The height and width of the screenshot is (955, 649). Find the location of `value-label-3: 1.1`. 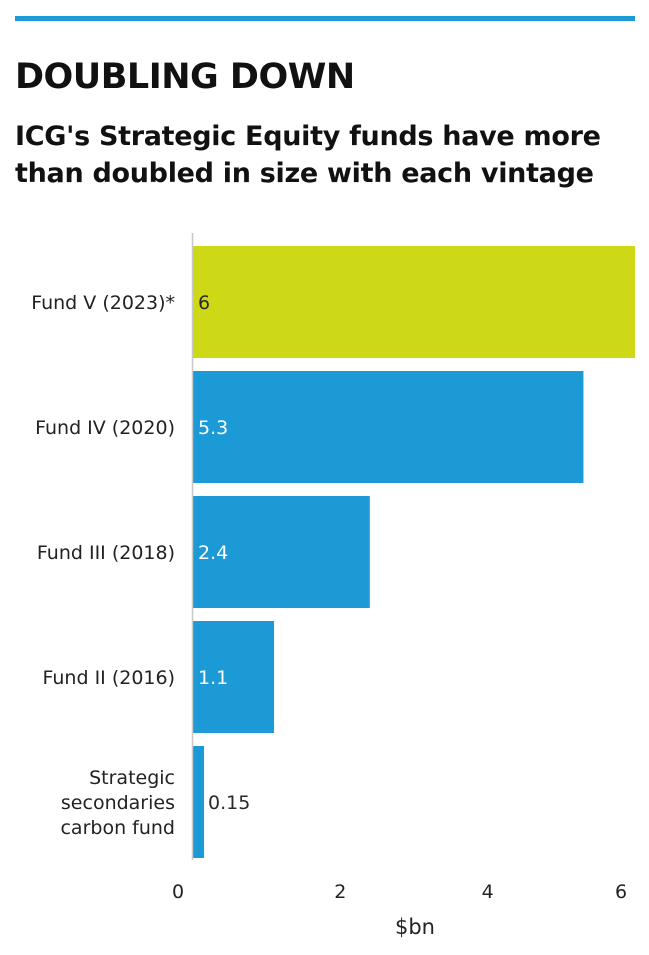

value-label-3: 1.1 is located at coordinates (213, 678).